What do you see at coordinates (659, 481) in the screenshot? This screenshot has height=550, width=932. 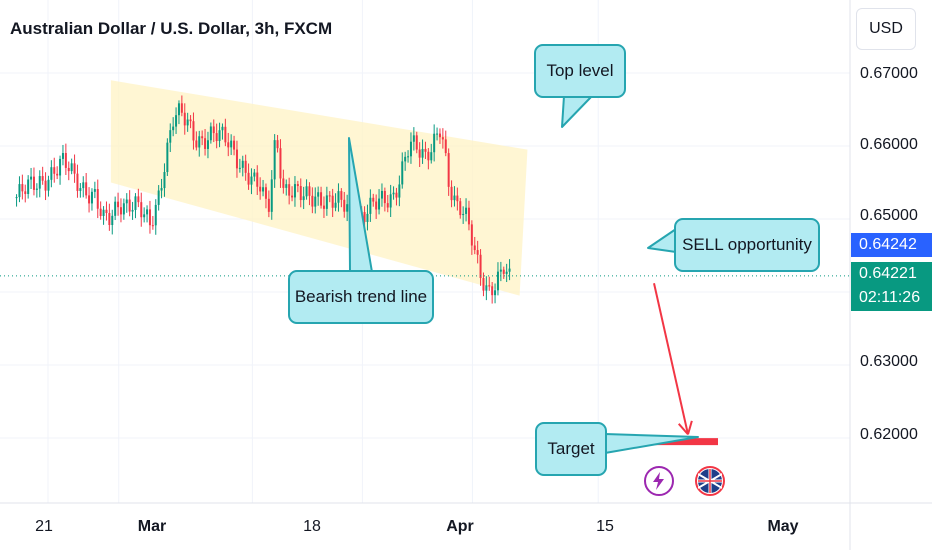 I see `lightning-icon` at bounding box center [659, 481].